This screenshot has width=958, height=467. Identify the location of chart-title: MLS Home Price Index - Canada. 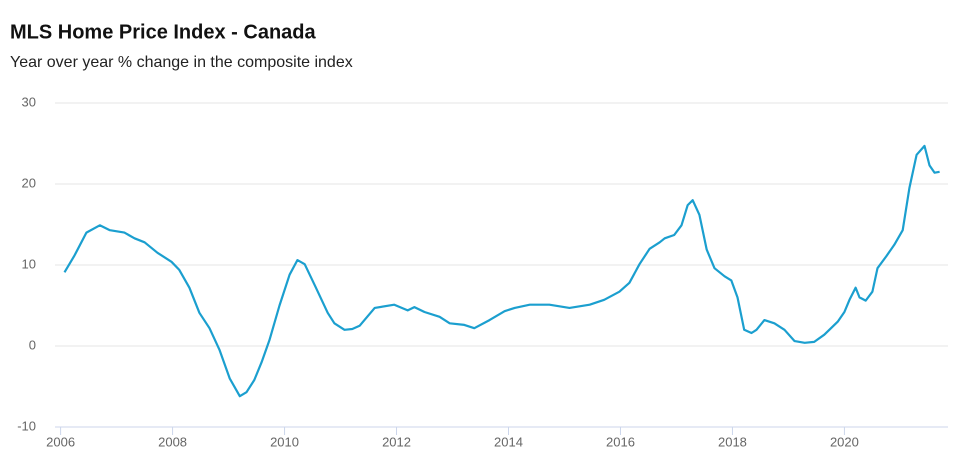
(163, 32).